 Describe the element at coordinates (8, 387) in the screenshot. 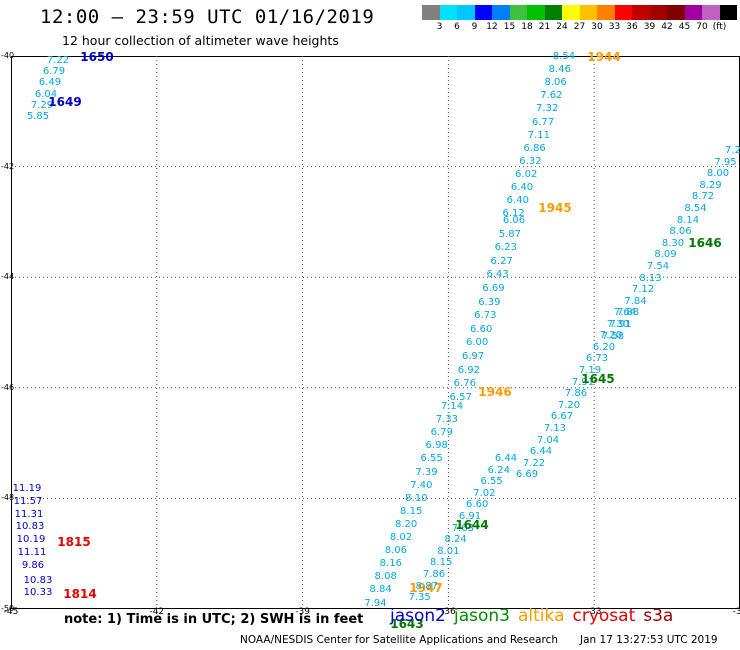

I see `lat-tick-label: -46` at that location.